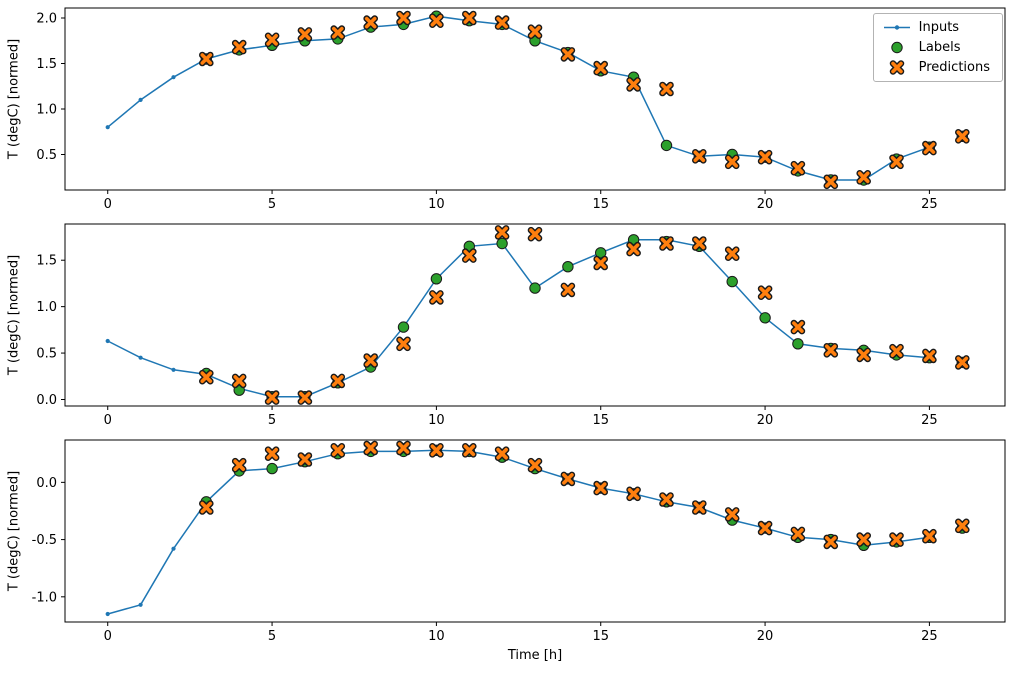 Image resolution: width=1012 pixels, height=679 pixels. I want to click on predictions-x-icon, so click(896, 67).